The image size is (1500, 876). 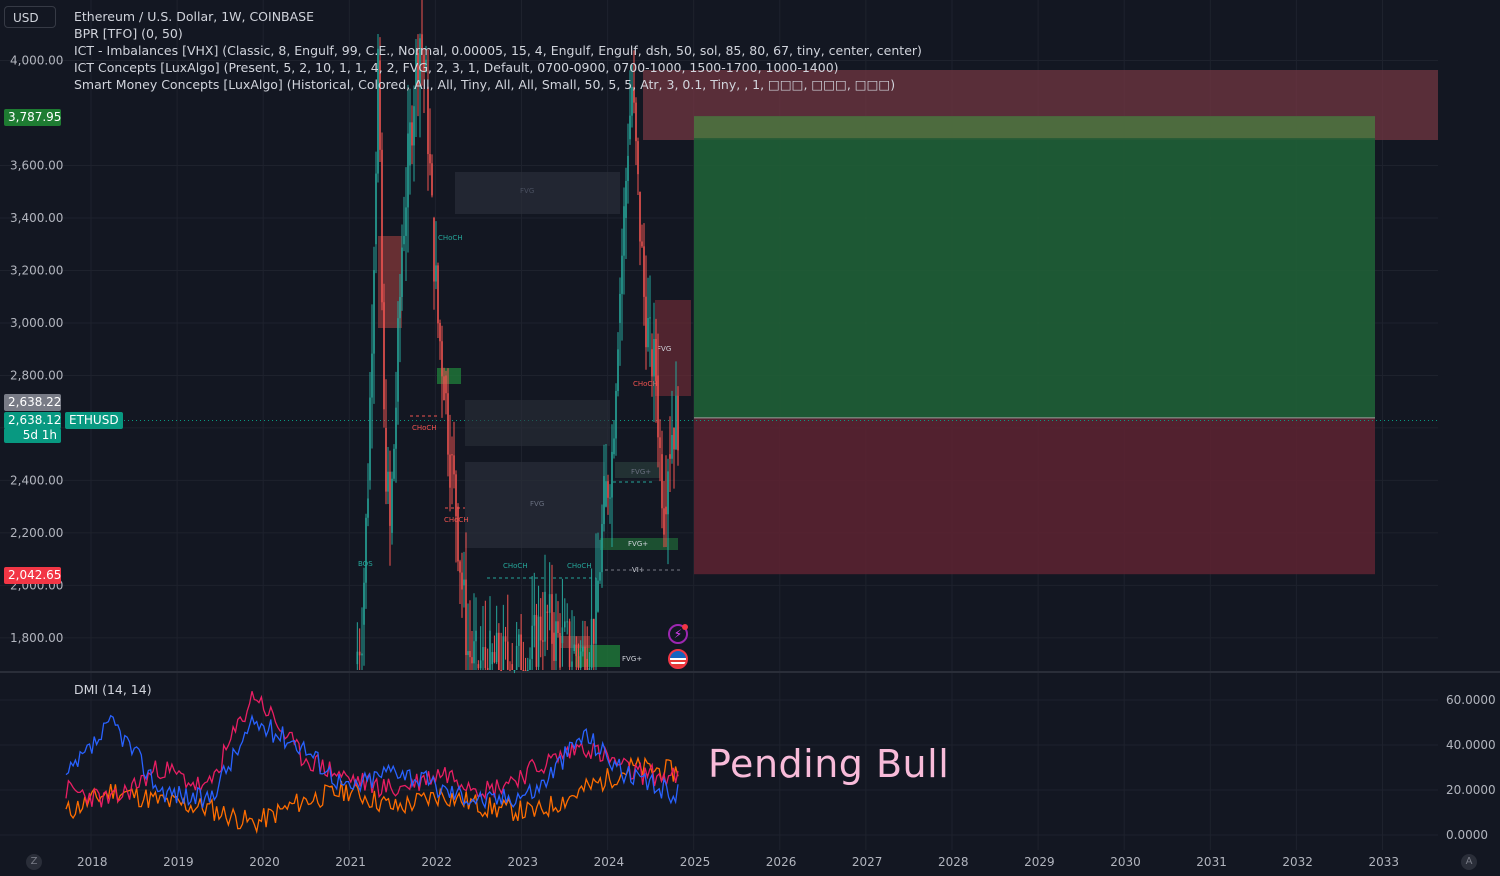 What do you see at coordinates (32, 420) in the screenshot?
I see `last-price-badge: 2,638.12` at bounding box center [32, 420].